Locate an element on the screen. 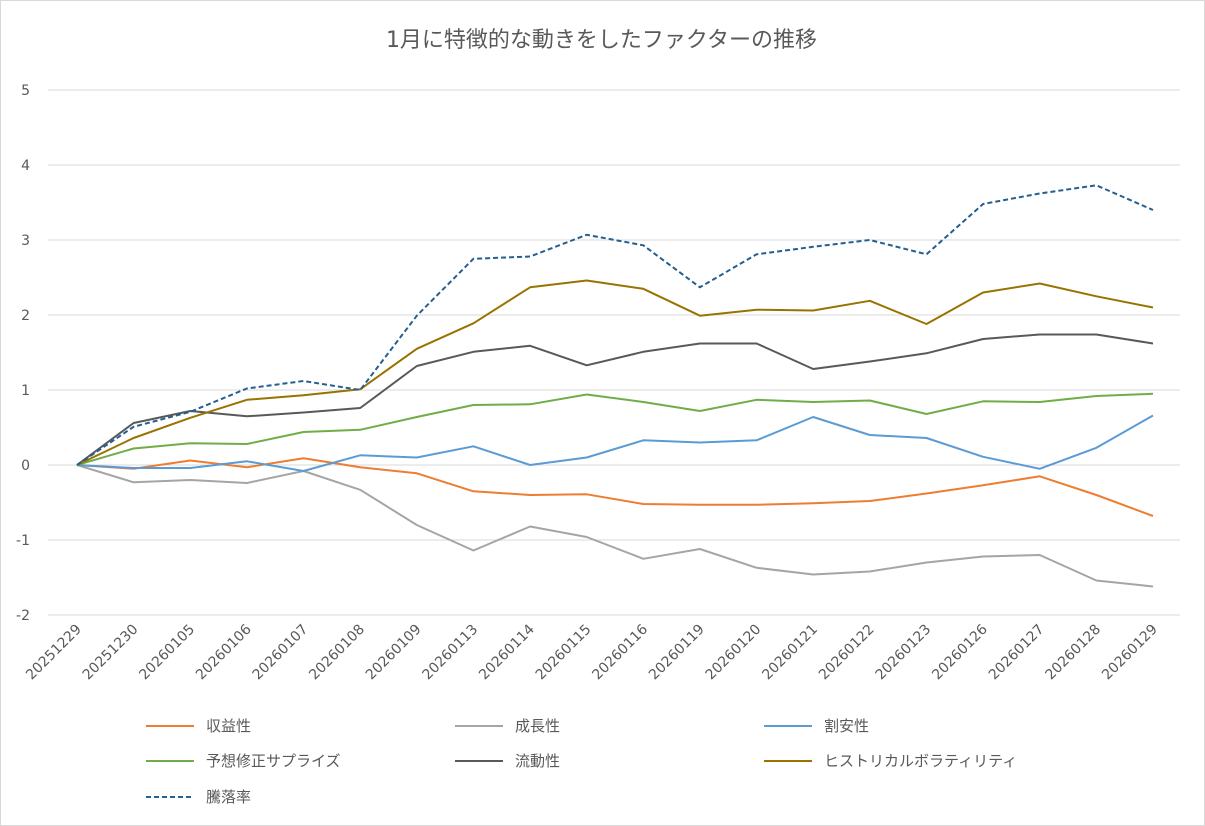  x-tick-label: 20260106 is located at coordinates (224, 652).